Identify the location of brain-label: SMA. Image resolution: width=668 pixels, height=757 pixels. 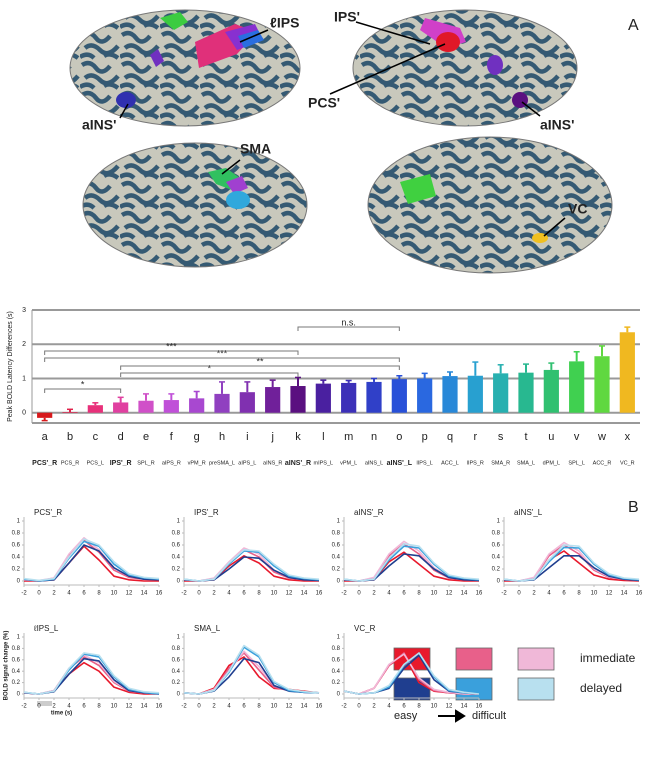
(255, 149).